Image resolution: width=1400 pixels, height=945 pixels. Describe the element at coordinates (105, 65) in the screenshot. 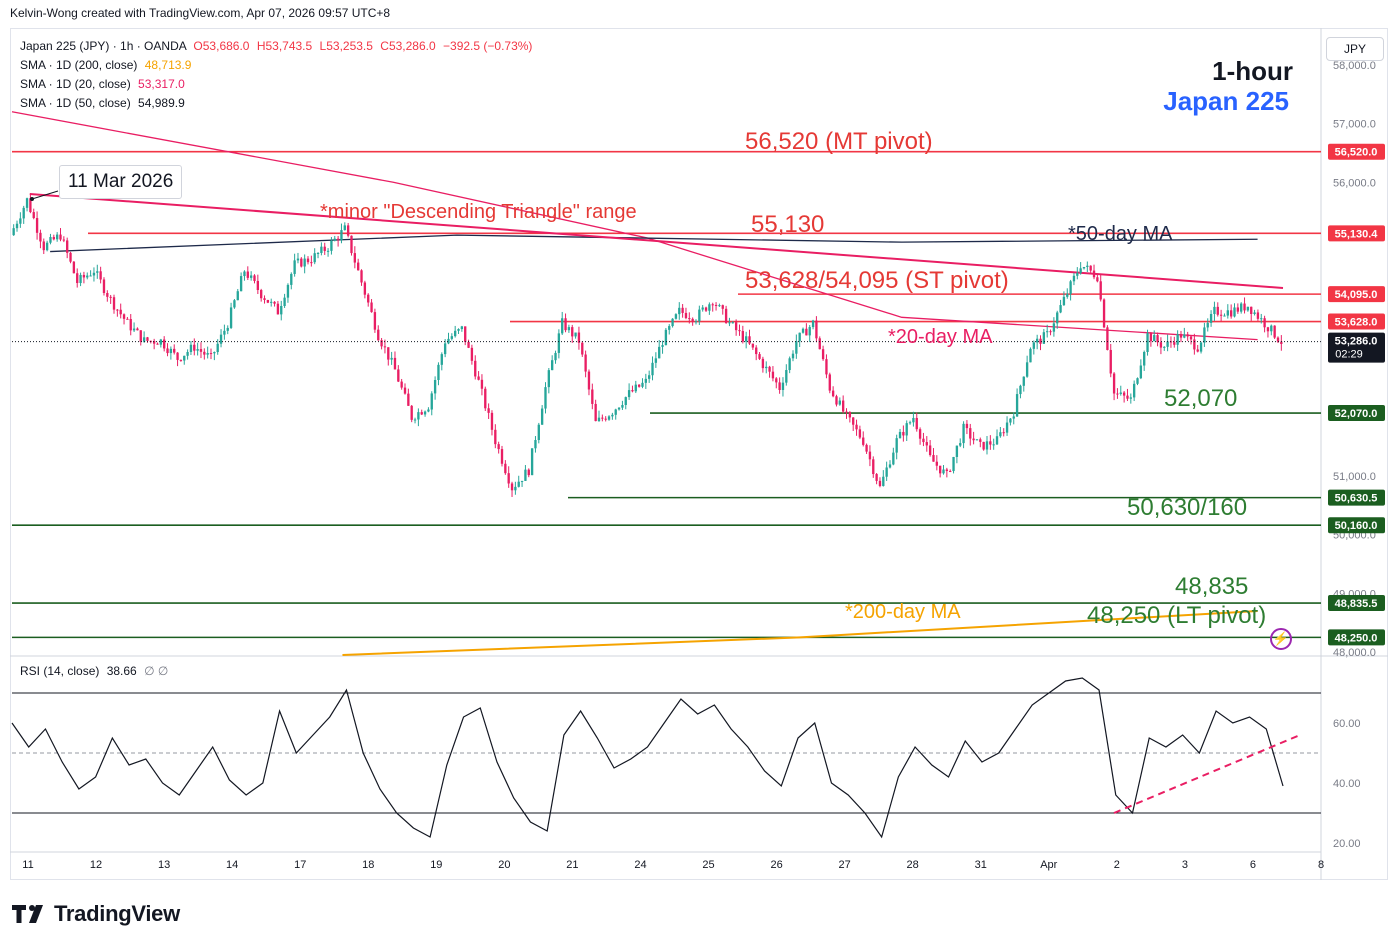

I see `legend-sma200: SMA · 1D (200, close) 48,713.9` at that location.